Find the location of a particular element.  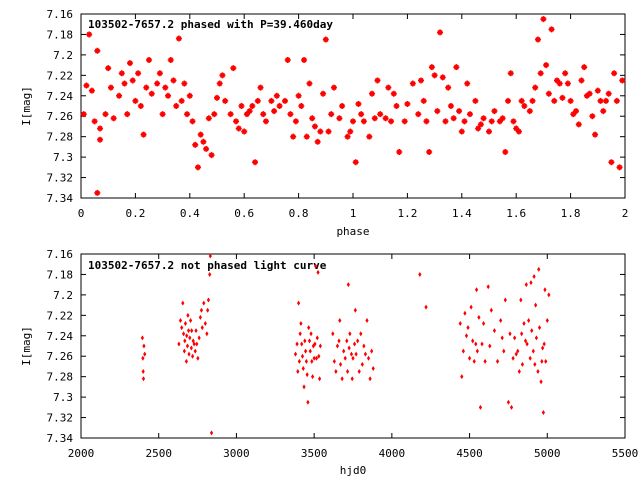

y-axis-label: I[mag] is located at coordinates (26, 106).